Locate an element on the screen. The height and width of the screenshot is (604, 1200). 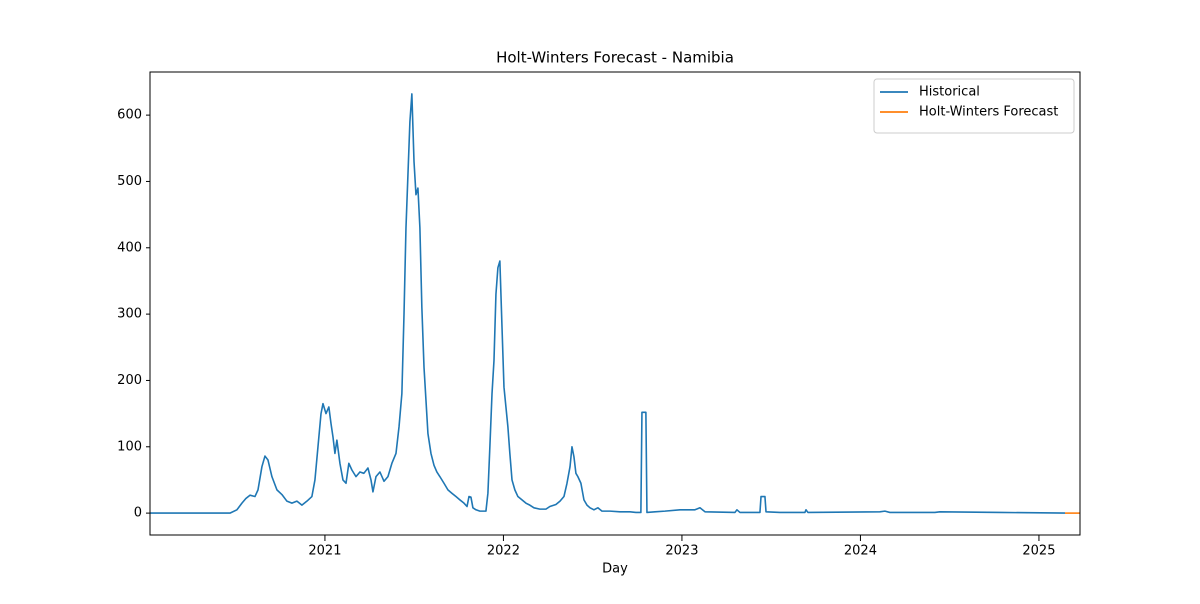
y-tick-label: 200 is located at coordinates (129, 380).